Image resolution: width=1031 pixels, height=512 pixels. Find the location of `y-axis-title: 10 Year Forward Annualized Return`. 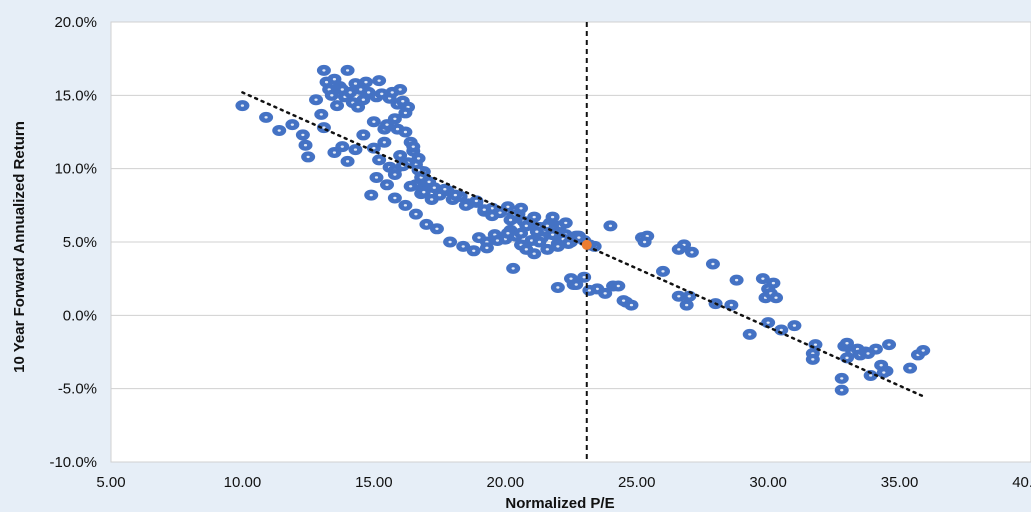

y-axis-title: 10 Year Forward Annualized Return is located at coordinates (19, 247).